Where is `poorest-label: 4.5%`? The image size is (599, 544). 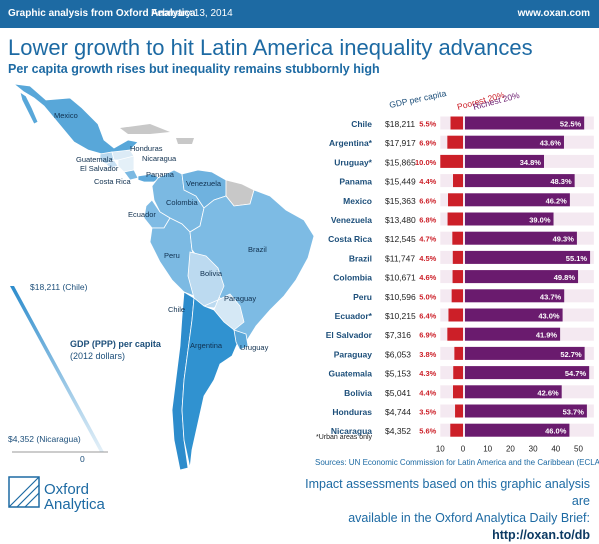
poorest-label: 4.5% is located at coordinates (427, 258).